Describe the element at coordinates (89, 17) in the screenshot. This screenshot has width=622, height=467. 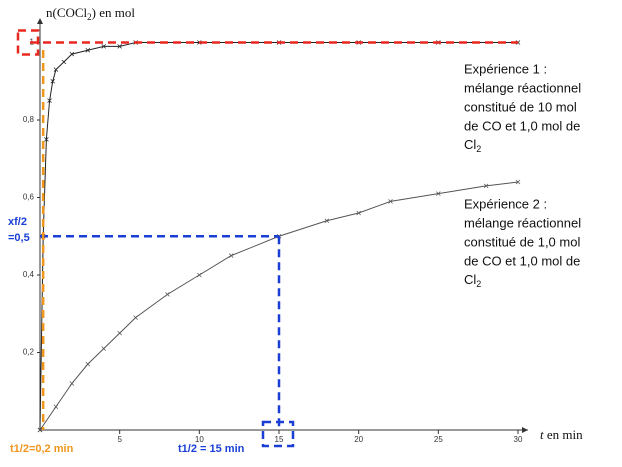
I see `y-label-sub: 2` at that location.